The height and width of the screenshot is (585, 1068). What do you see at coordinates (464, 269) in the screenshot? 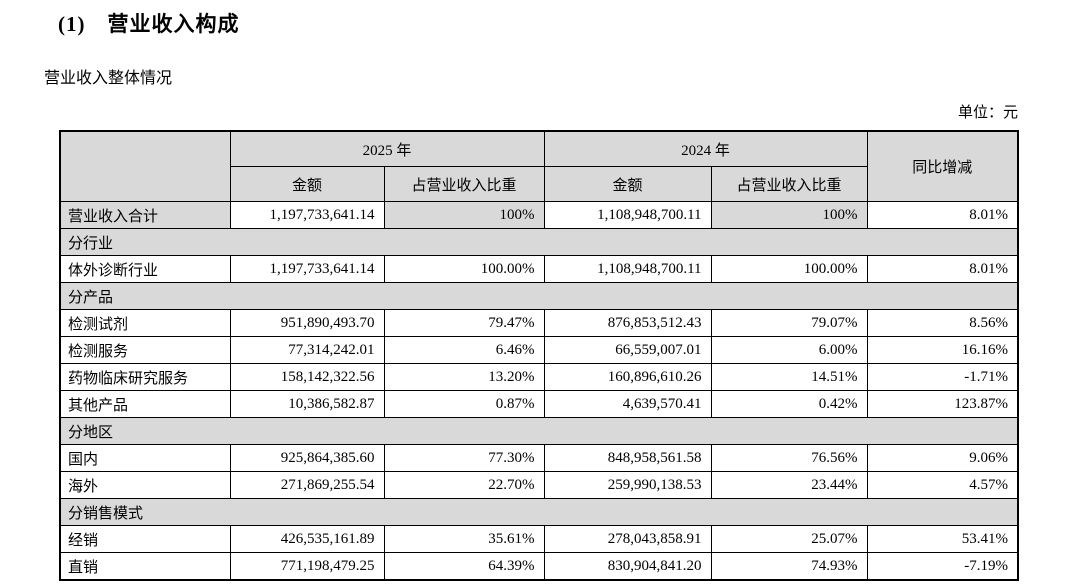
I see `ratio-2025-cell: 100.00%` at bounding box center [464, 269].